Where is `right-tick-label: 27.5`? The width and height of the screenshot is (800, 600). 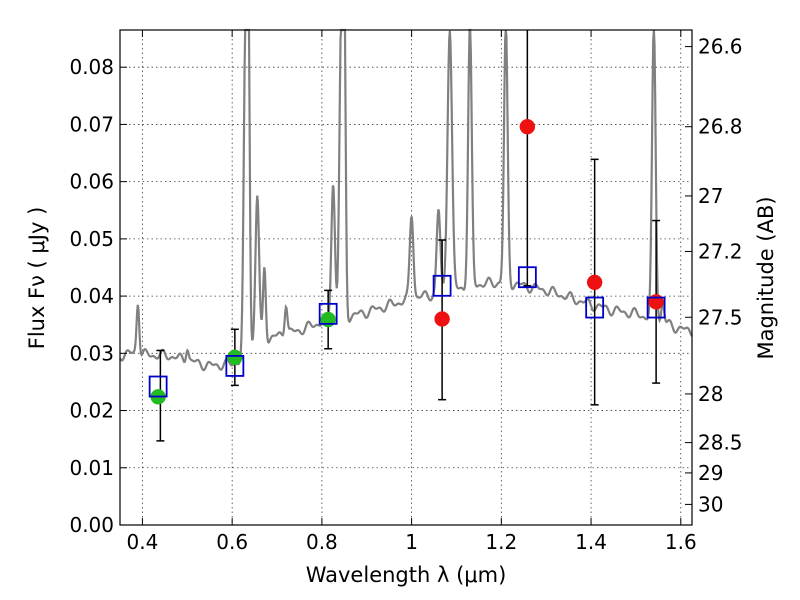 right-tick-label: 27.5 is located at coordinates (720, 317).